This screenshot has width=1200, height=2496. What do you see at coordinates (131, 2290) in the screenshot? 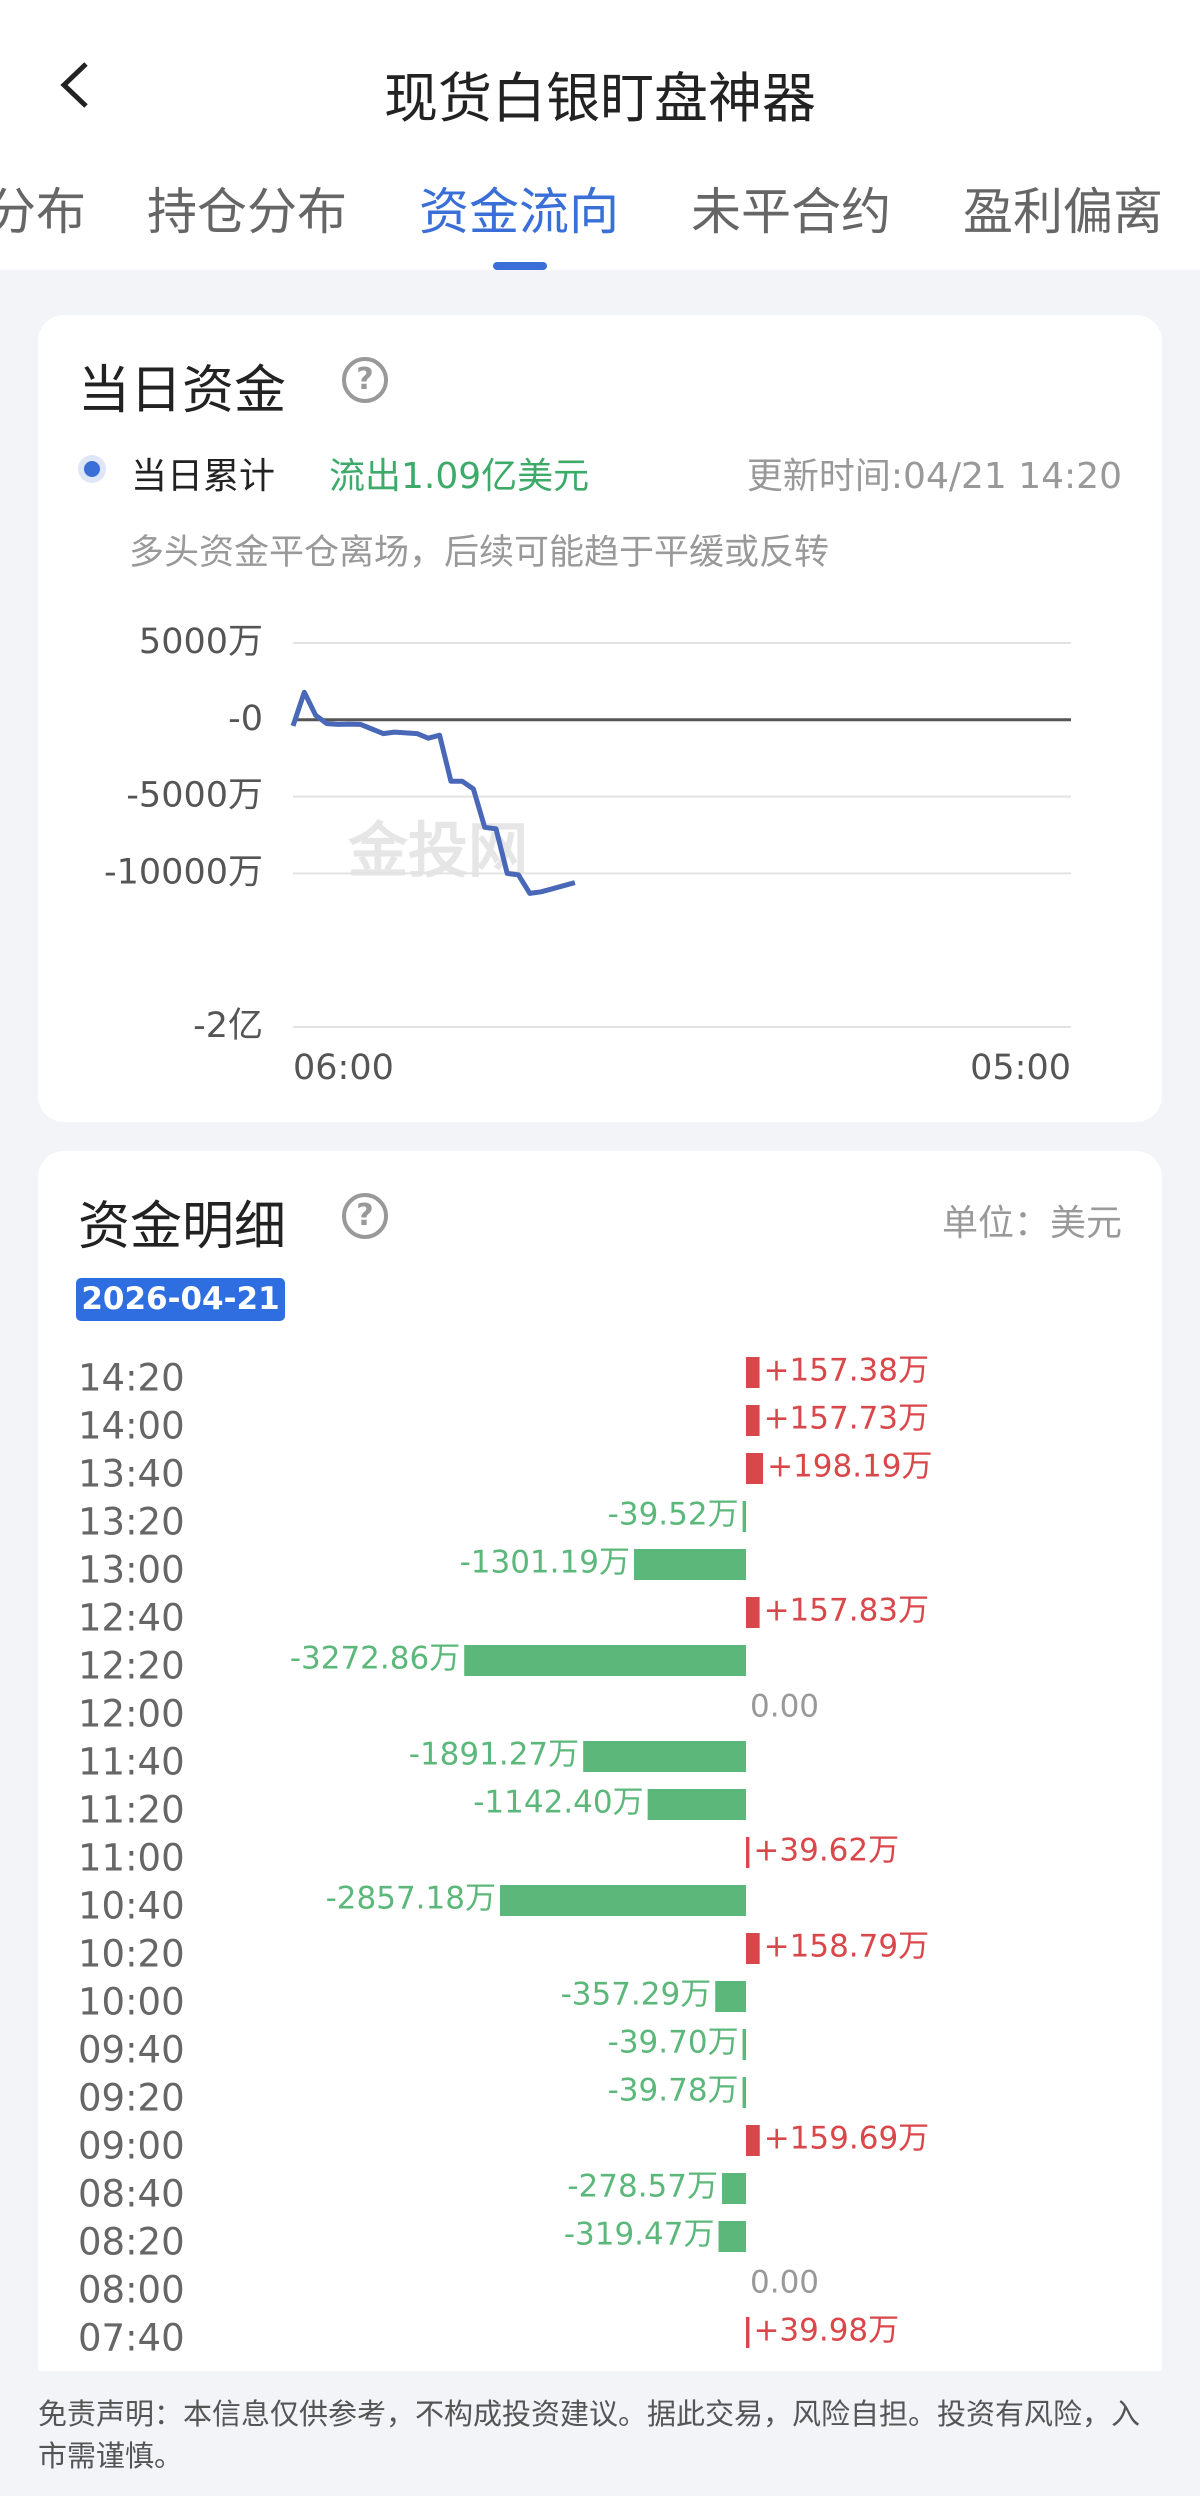
I see `time-label: 08:00` at bounding box center [131, 2290].